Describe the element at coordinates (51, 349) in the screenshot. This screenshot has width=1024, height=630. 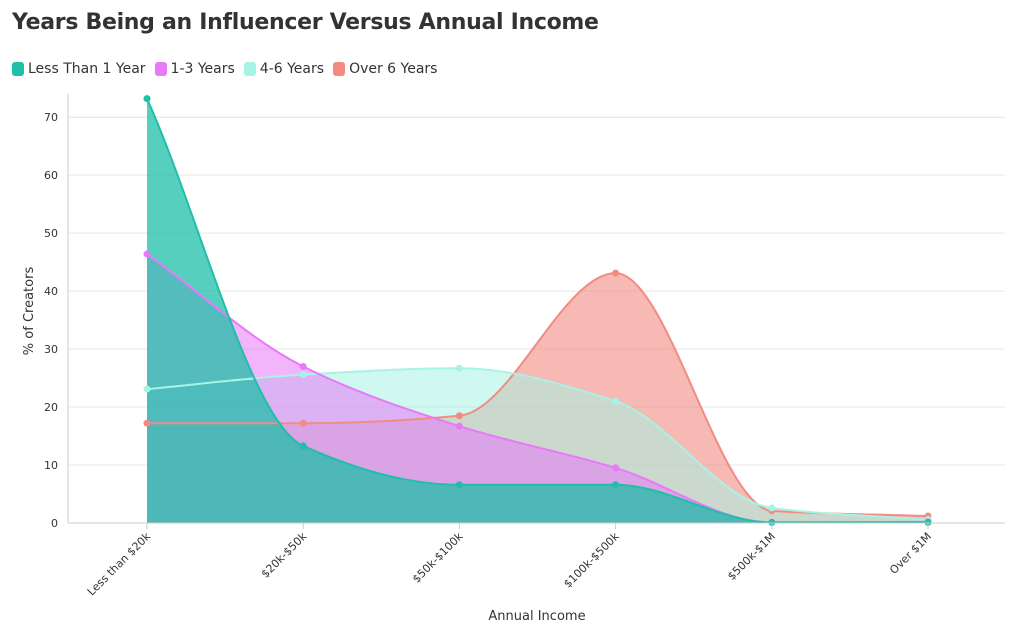
I see `y-tick-label: 30` at that location.